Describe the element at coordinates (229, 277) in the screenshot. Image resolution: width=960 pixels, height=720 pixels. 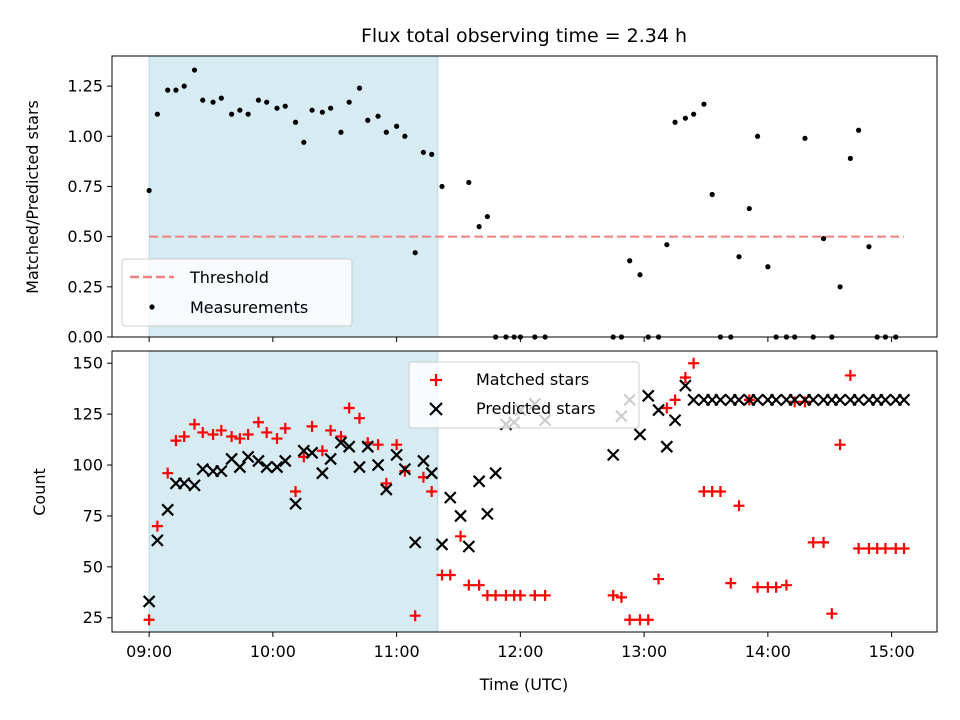
I see `threshold-legend-label: Threshold` at that location.